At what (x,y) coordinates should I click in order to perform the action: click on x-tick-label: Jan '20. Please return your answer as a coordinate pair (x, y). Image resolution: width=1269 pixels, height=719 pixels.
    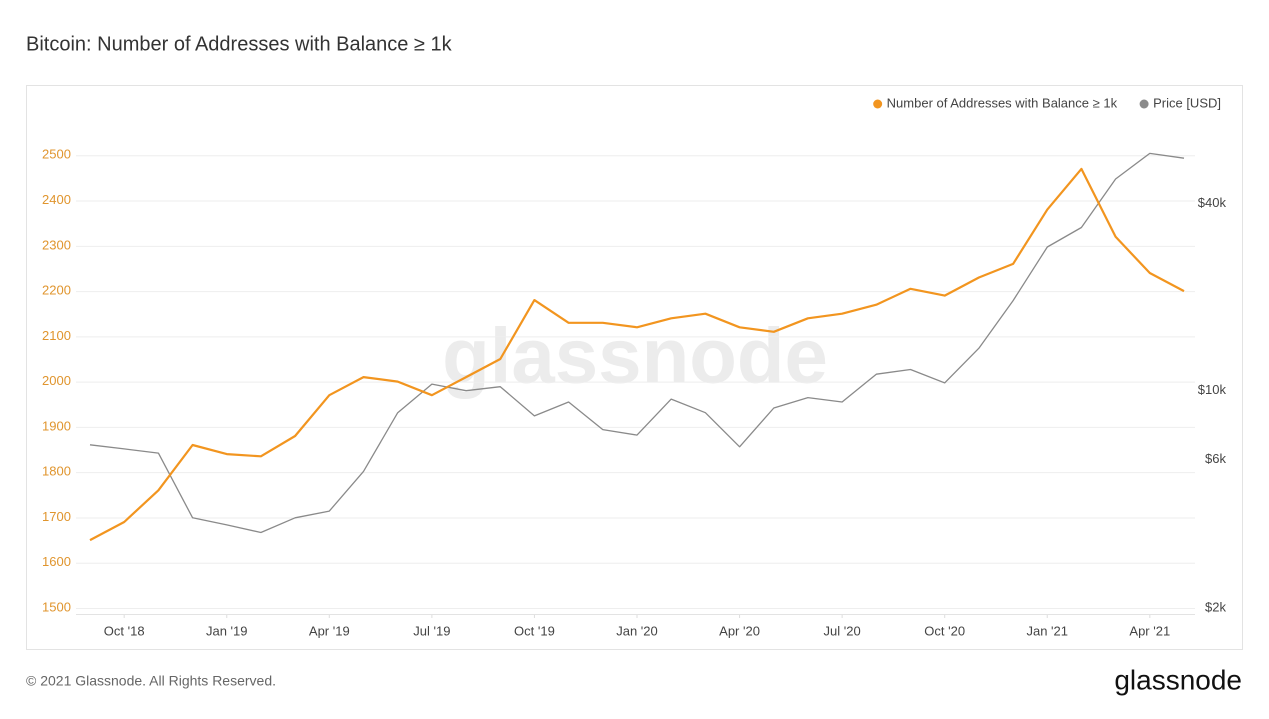
    Looking at the image, I should click on (637, 630).